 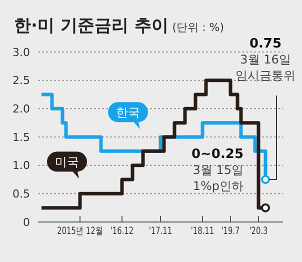 I want to click on y-tick-label: 1.0, so click(x=21, y=165).